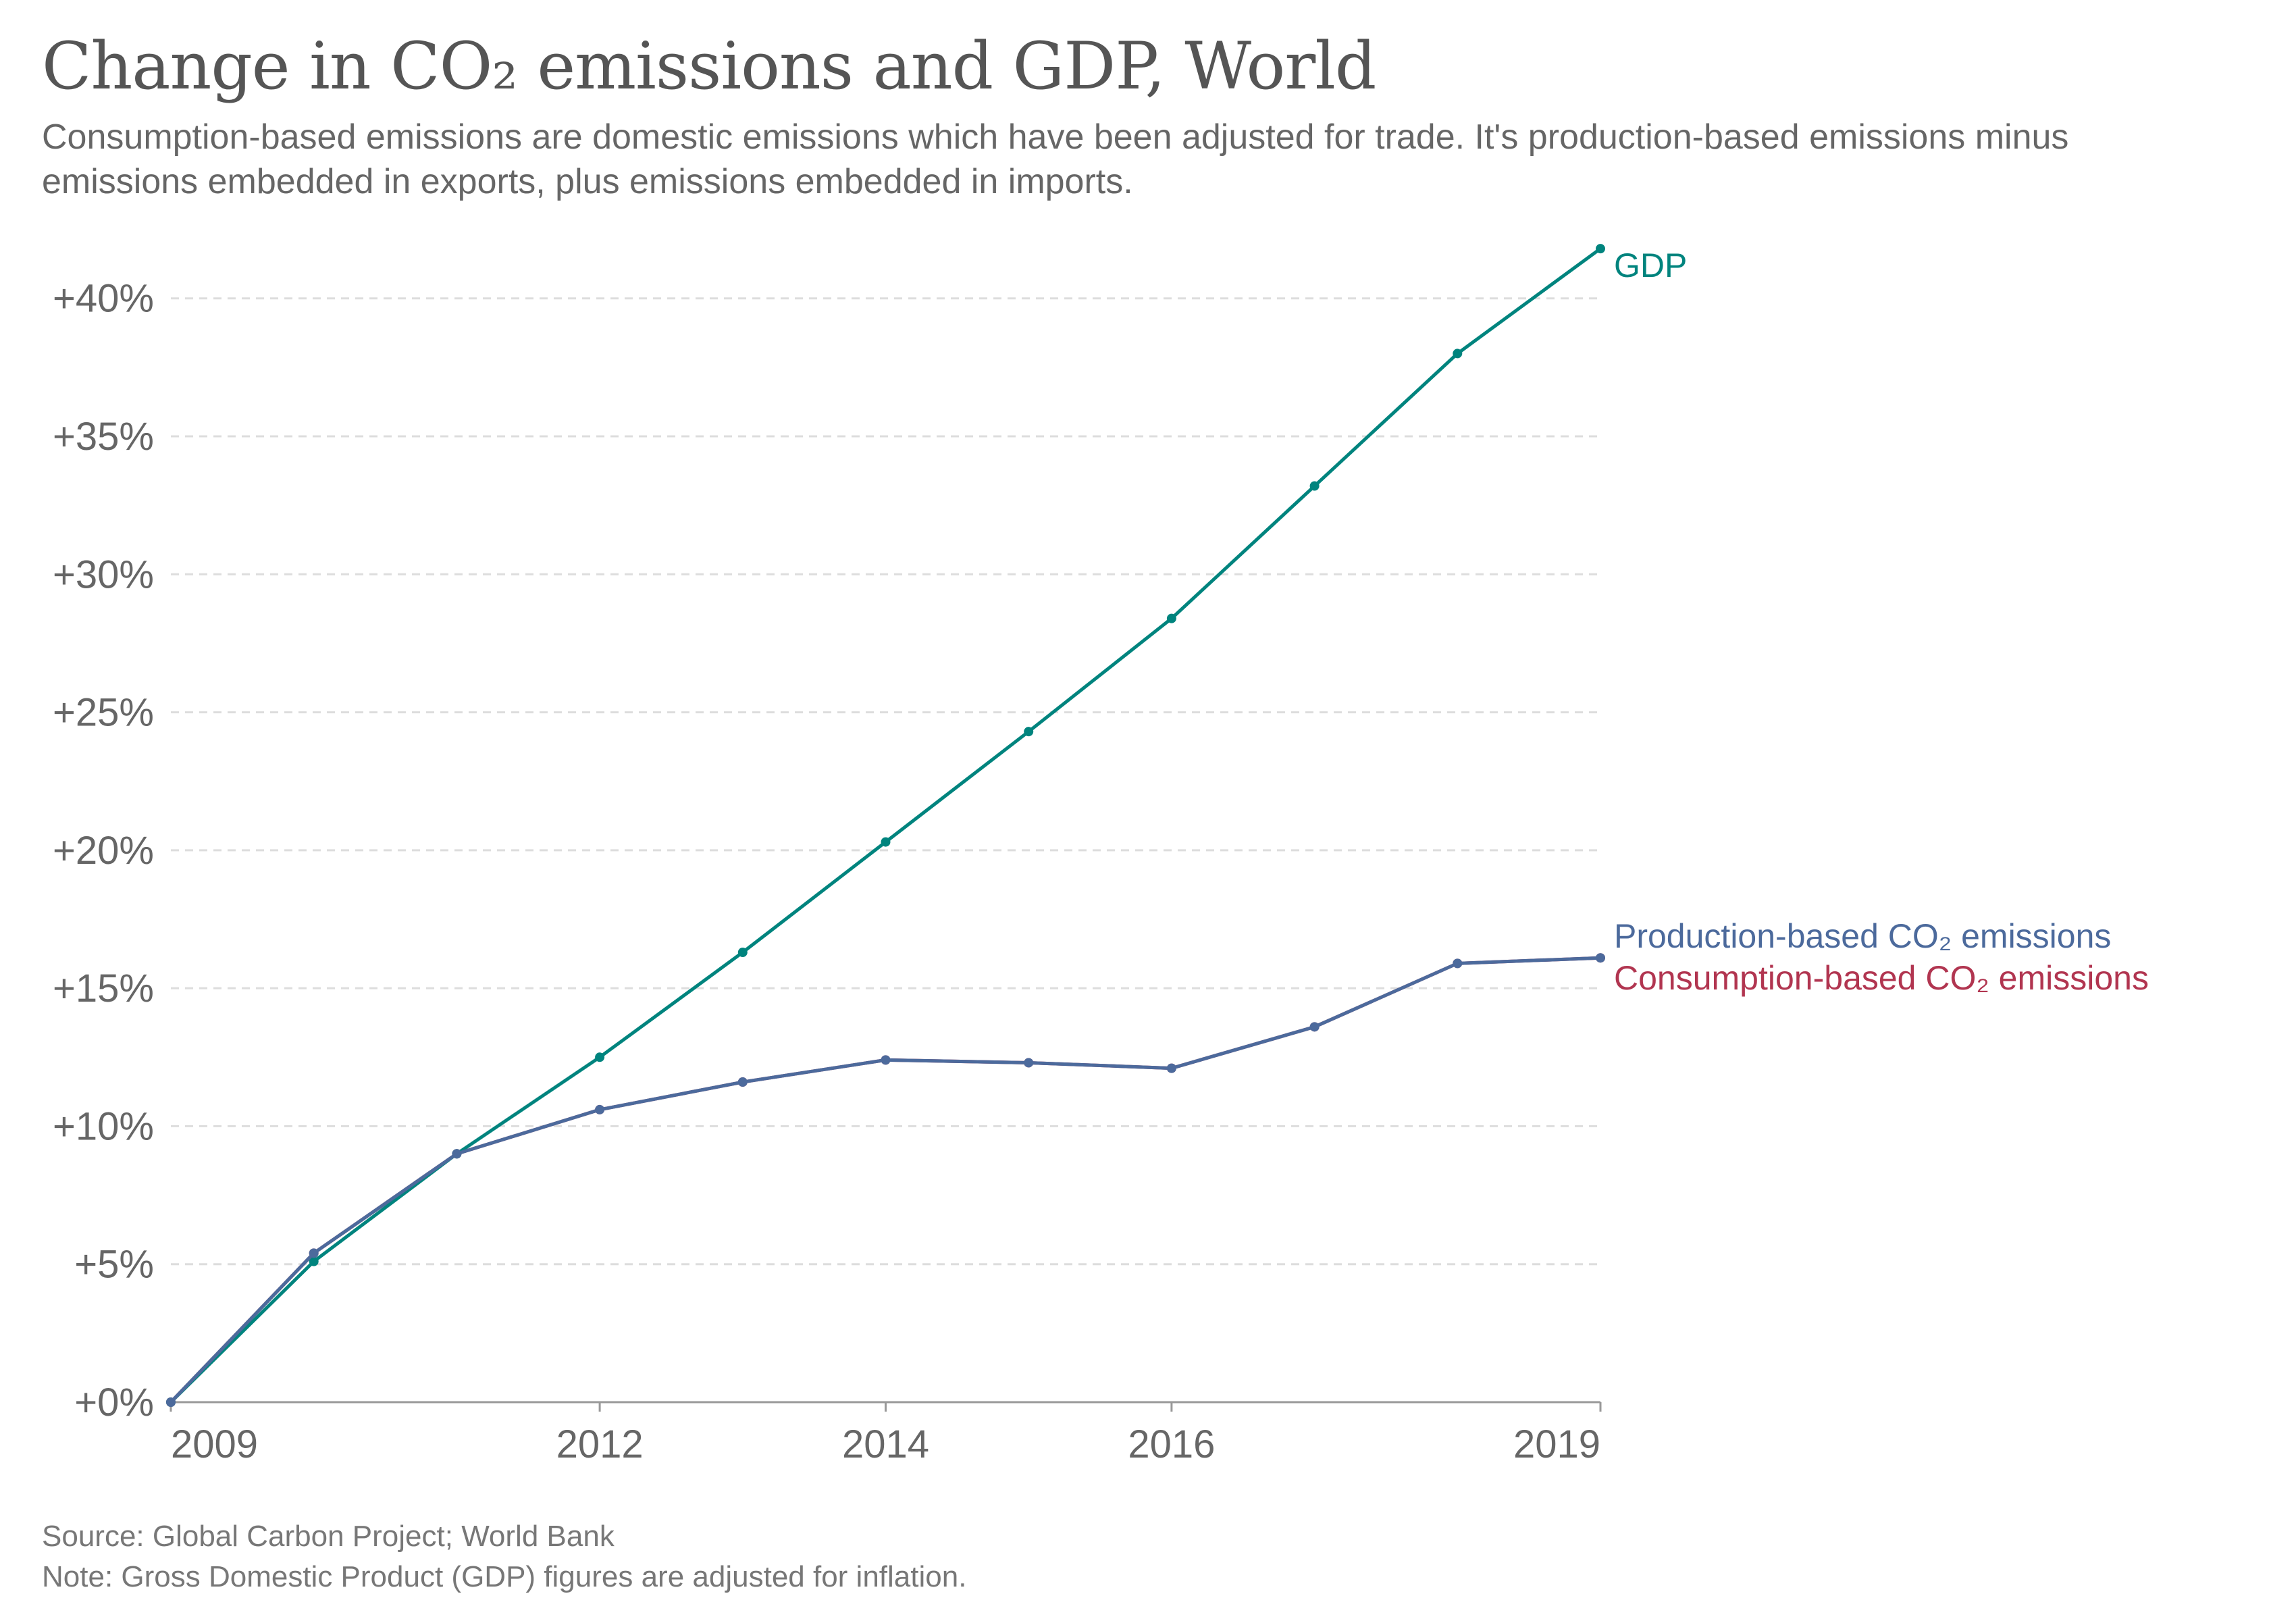 The image size is (2296, 1621). Describe the element at coordinates (103, 437) in the screenshot. I see `y-tick-label: +35%` at that location.